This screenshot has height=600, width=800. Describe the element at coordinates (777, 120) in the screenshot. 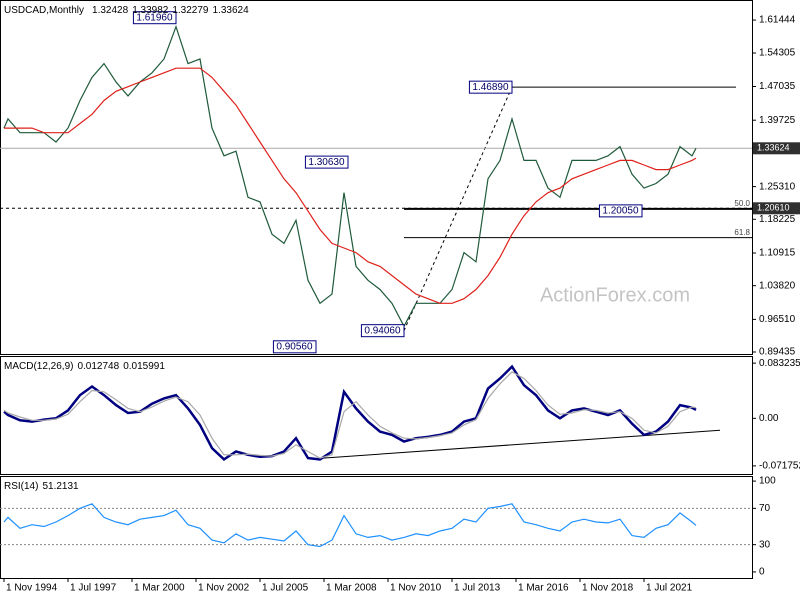

I see `y-tick-label: 1.39725` at that location.